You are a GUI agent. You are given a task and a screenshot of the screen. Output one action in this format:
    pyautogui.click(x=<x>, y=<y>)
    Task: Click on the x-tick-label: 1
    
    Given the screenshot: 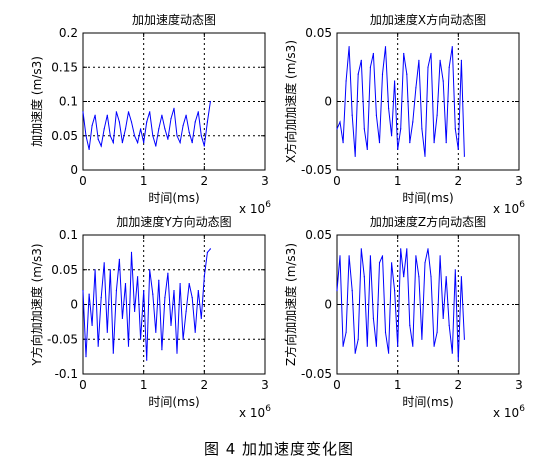 What is the action you would take?
    pyautogui.click(x=398, y=181)
    